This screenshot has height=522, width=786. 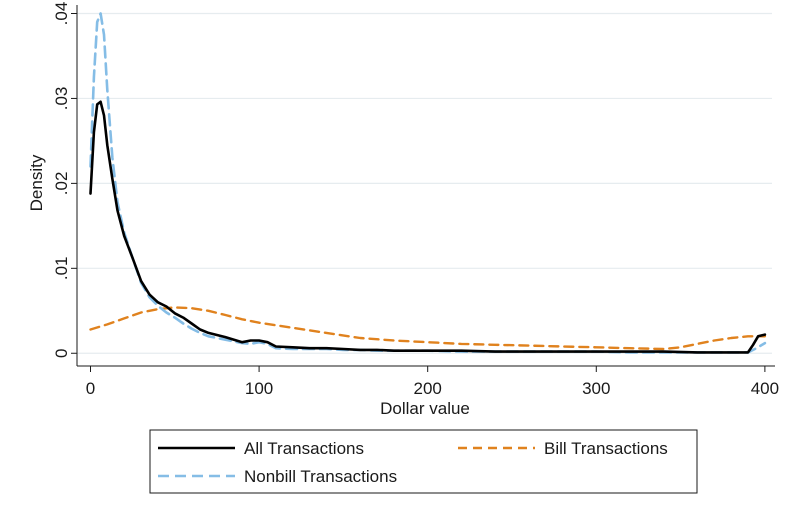 I want to click on y-tick-label-0: 0, so click(x=61, y=353).